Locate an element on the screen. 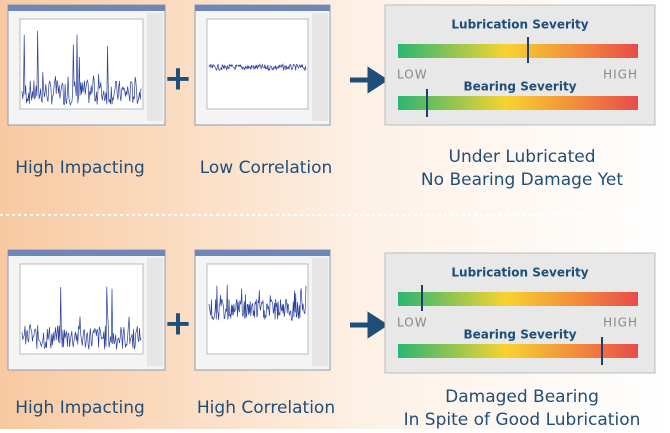 This screenshot has width=670, height=433. result-label: In Spite of Good Lubrication is located at coordinates (522, 419).